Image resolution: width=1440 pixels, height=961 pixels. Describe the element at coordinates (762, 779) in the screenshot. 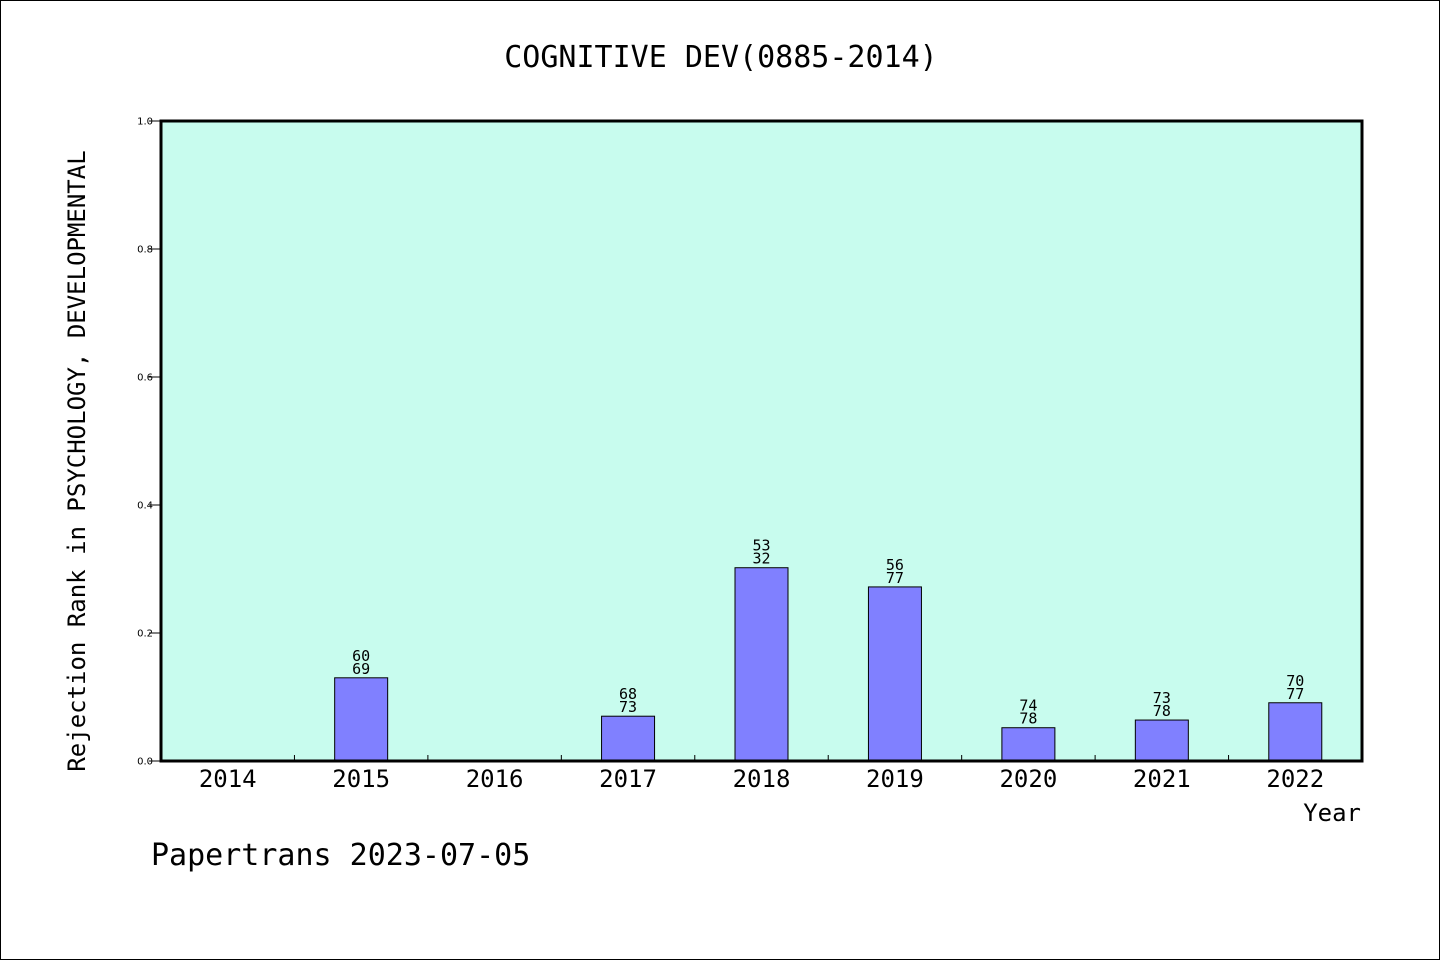

I see `x-tick-label: 2018` at that location.